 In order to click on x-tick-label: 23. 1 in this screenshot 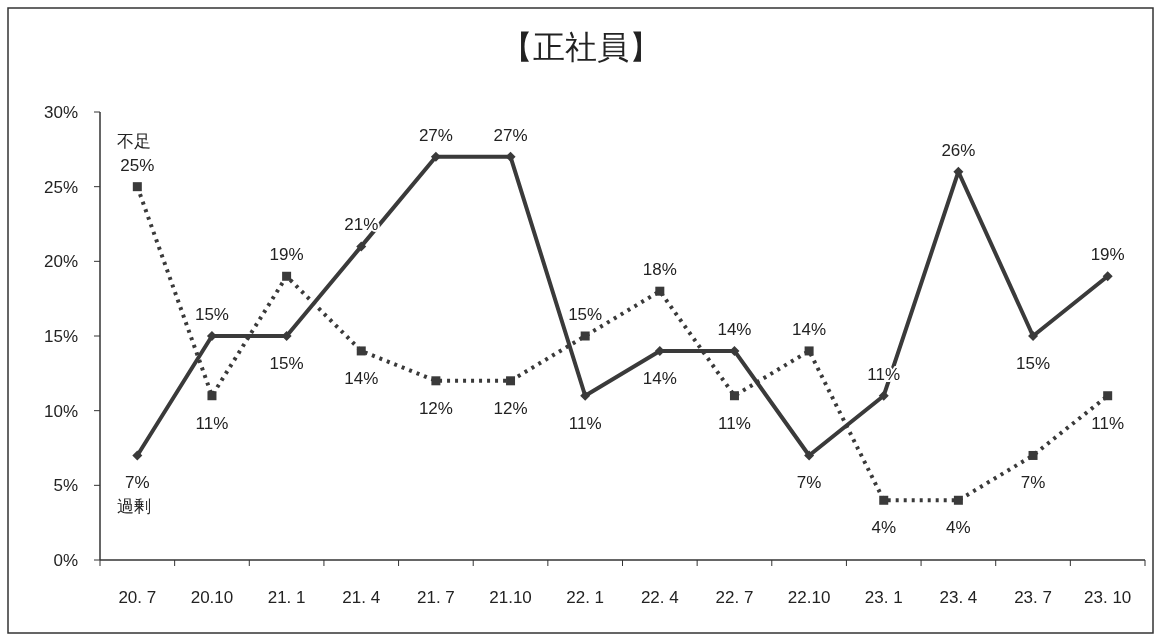, I will do `click(883, 597)`.